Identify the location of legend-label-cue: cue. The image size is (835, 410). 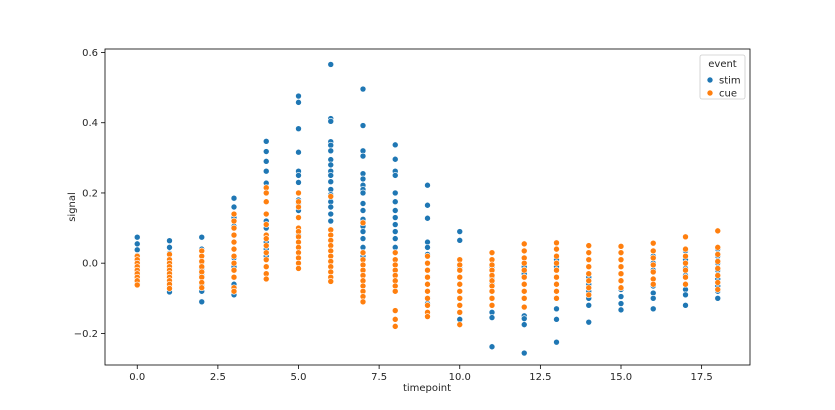
(728, 94).